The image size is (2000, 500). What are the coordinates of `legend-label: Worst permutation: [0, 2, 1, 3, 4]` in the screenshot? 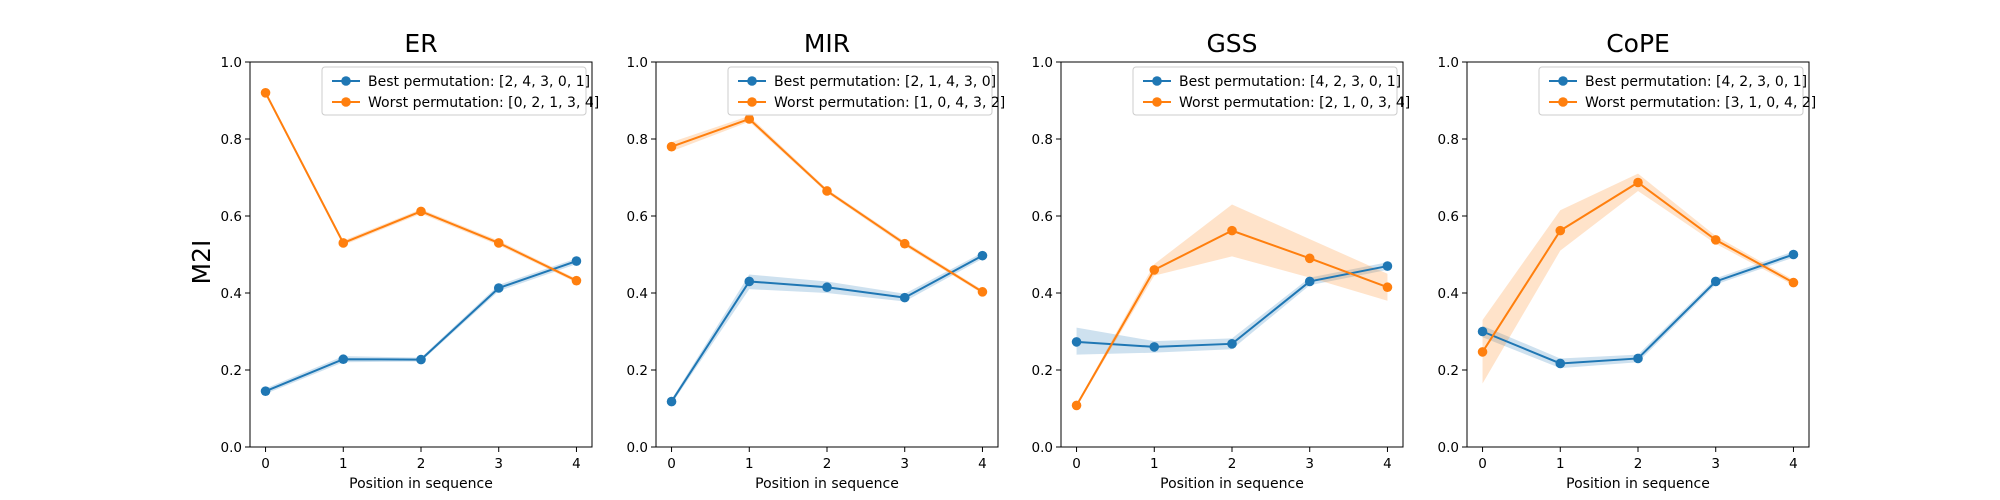 It's located at (483, 103).